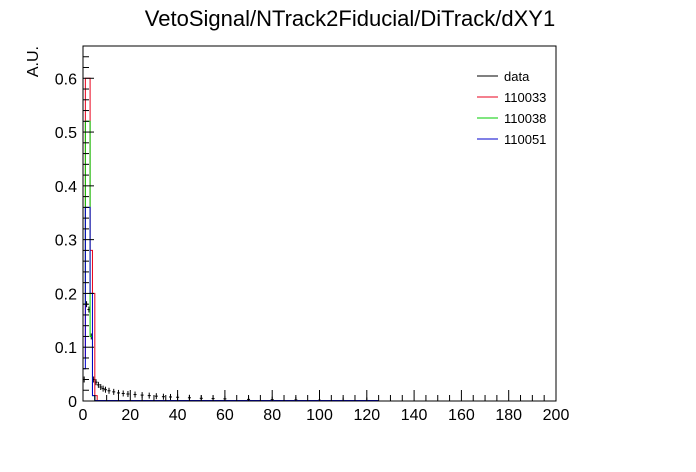  What do you see at coordinates (272, 415) in the screenshot?
I see `x-tick-label: 80` at bounding box center [272, 415].